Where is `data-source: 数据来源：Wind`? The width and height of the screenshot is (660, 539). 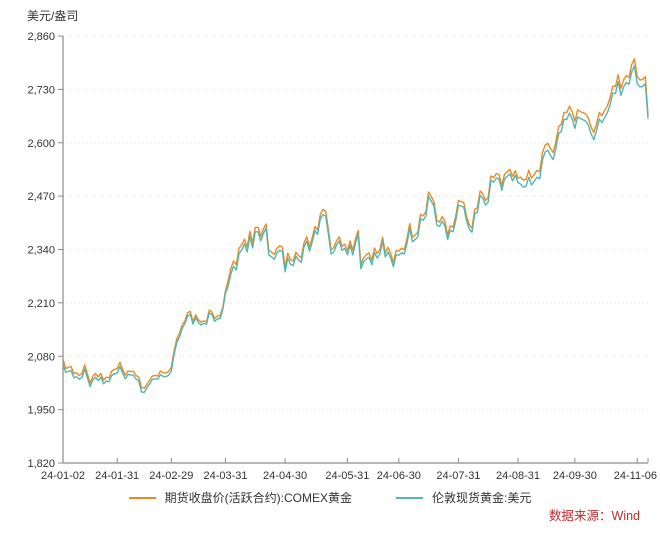 data-source: 数据来源：Wind is located at coordinates (594, 516).